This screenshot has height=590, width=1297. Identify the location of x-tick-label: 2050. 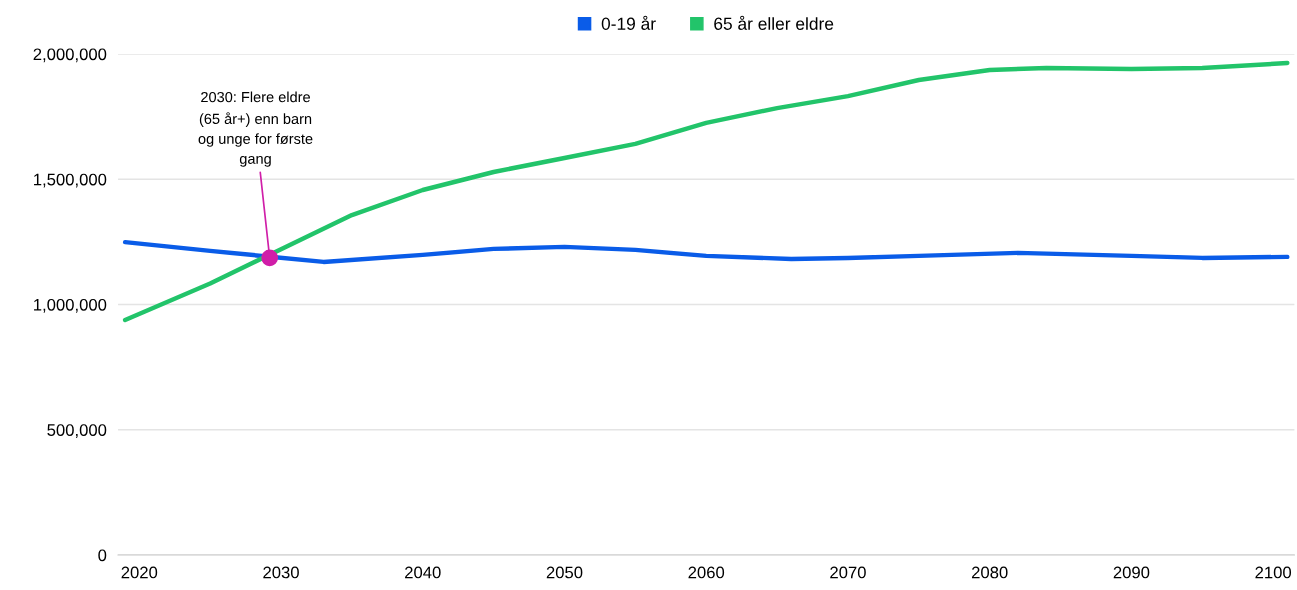
(564, 572).